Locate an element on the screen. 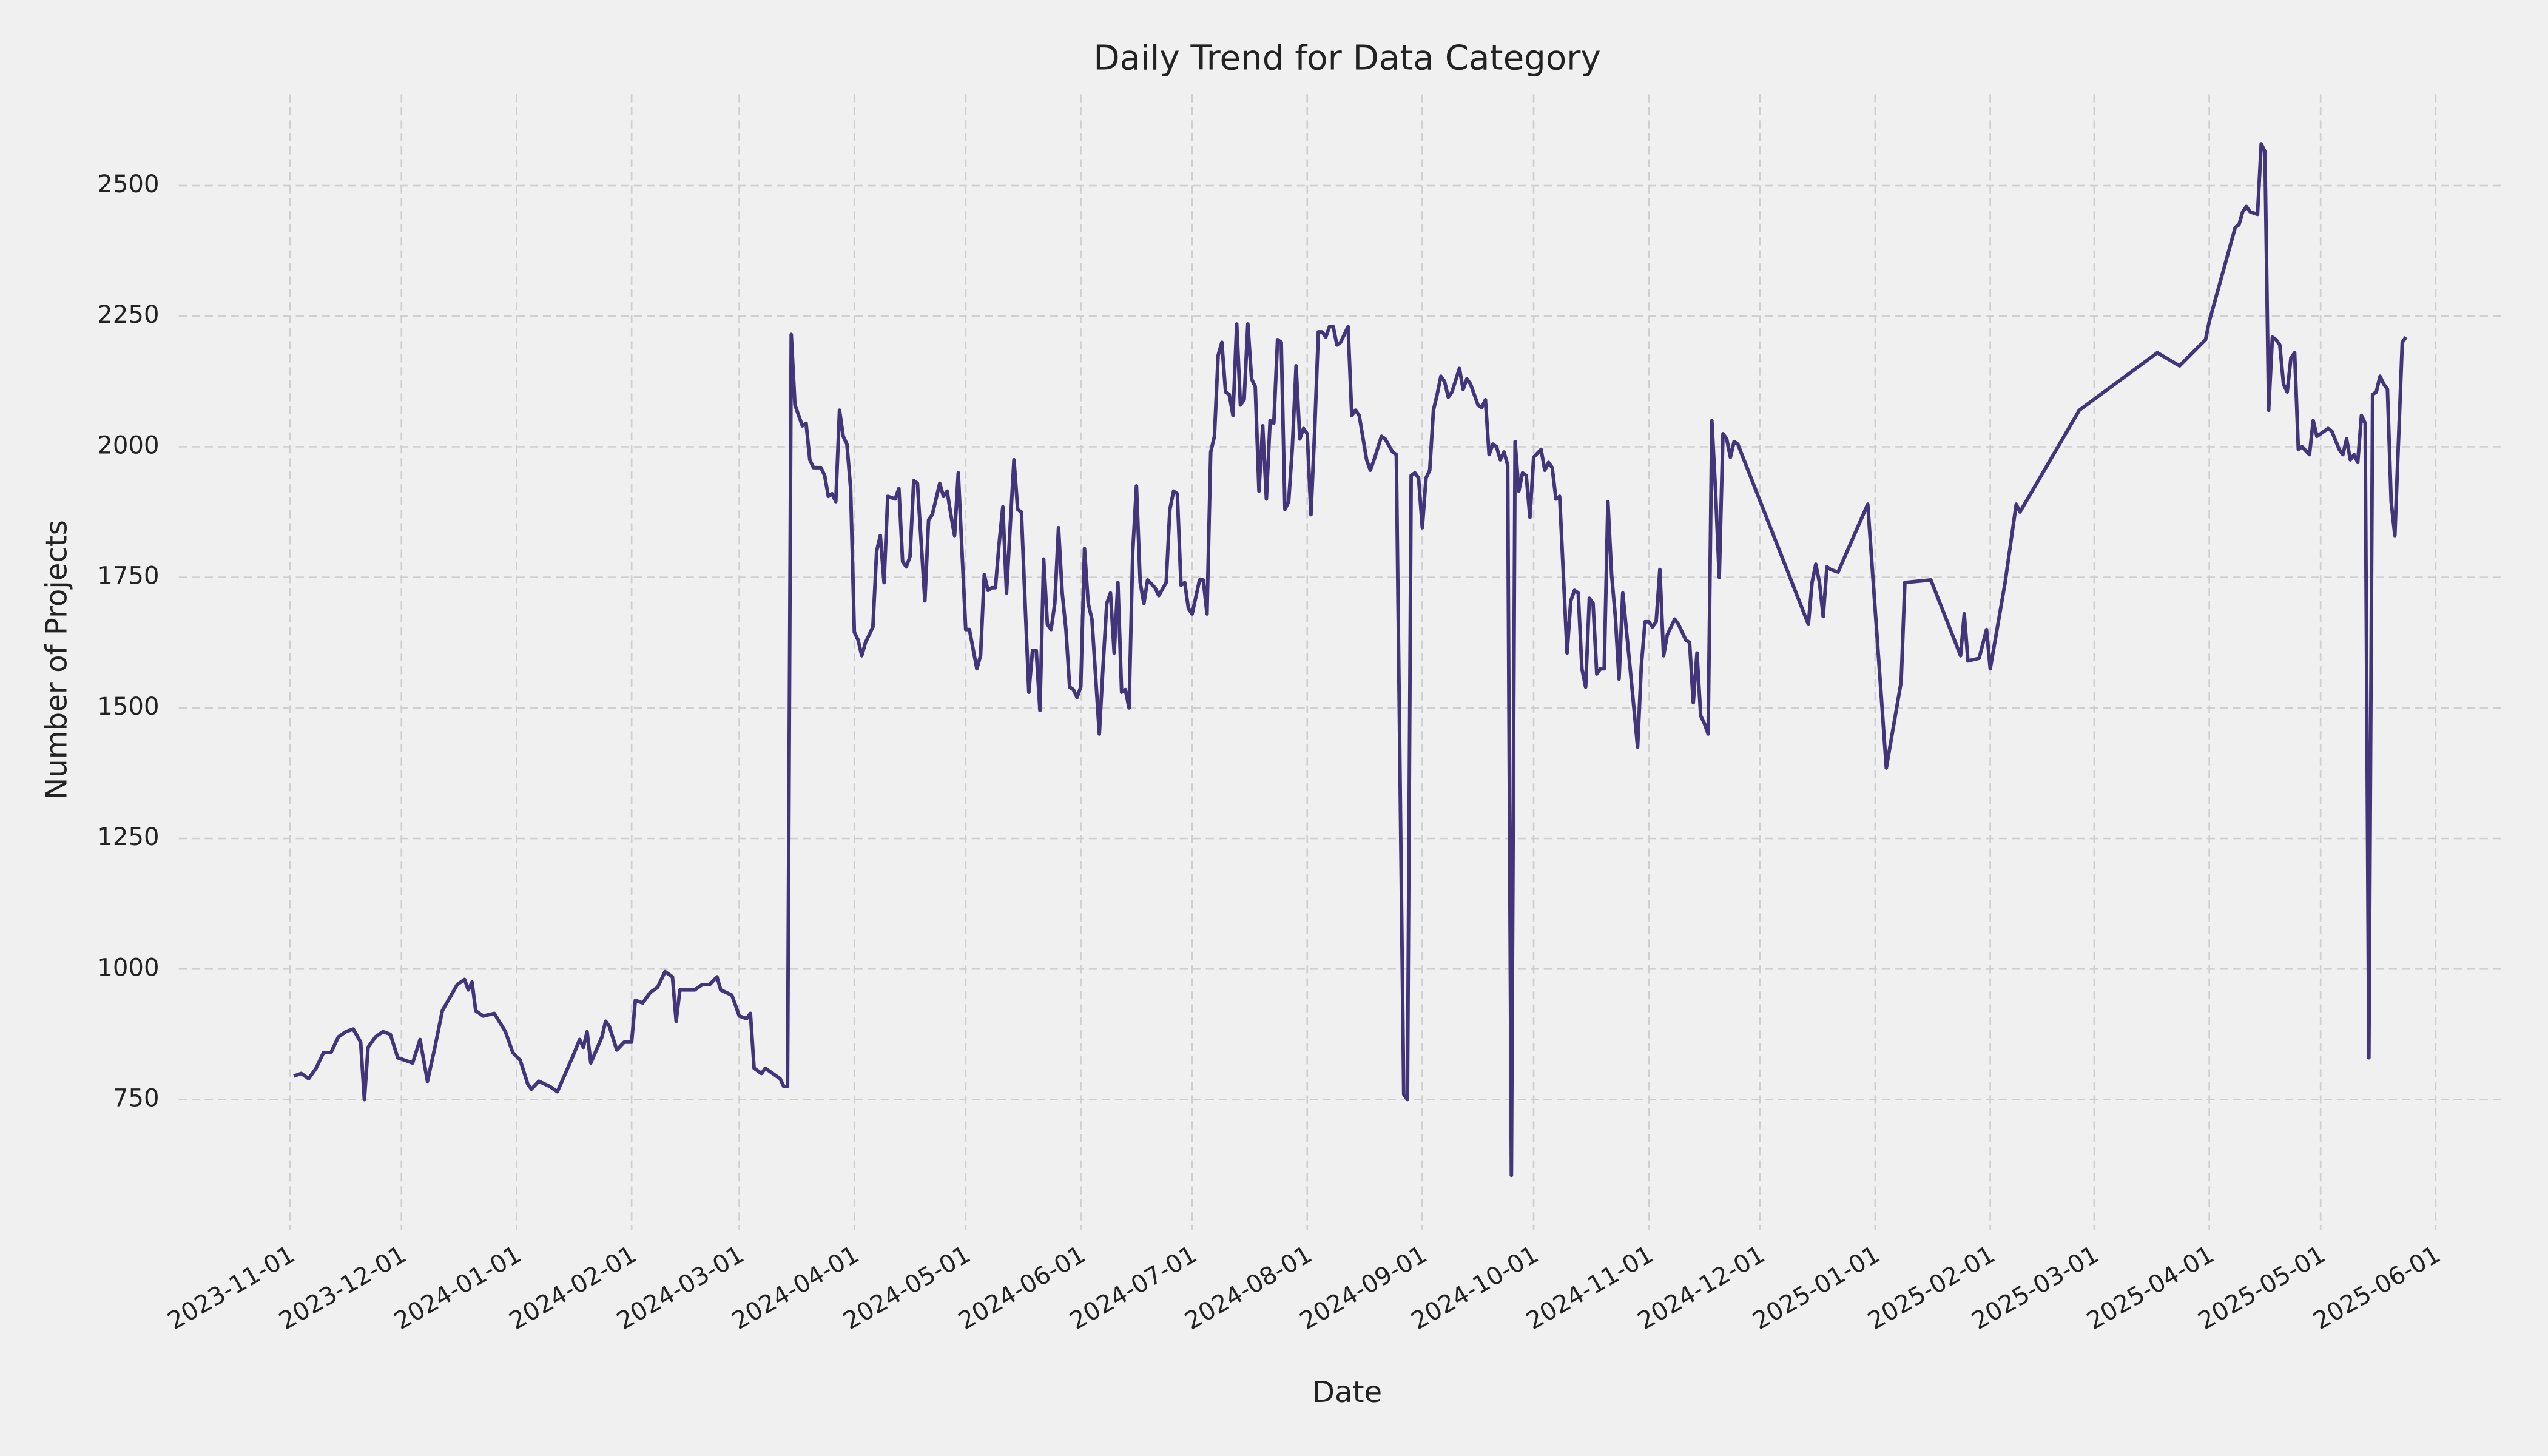  y-tick-label: 2500 is located at coordinates (128, 184).